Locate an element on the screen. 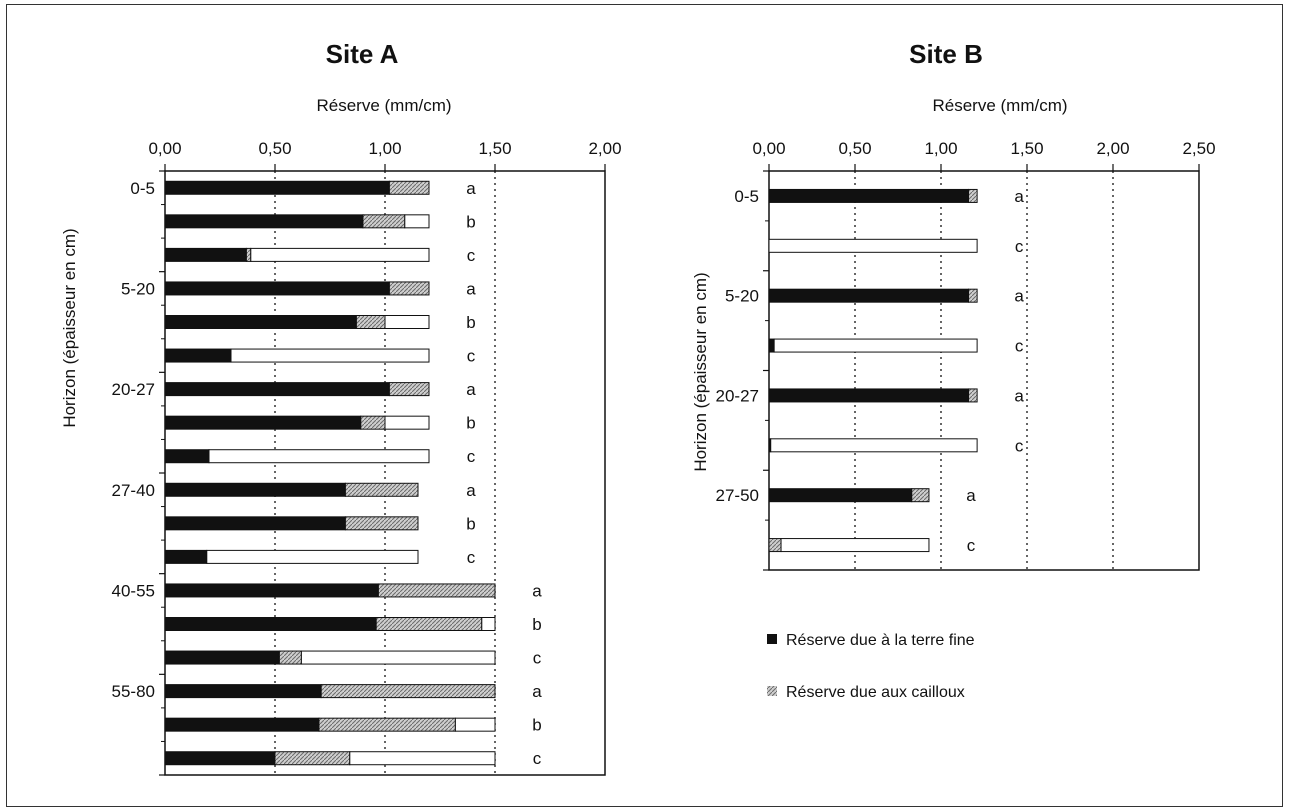 This screenshot has height=812, width=1289. site-b-xlabel: Réserve (mm/cm) is located at coordinates (999, 105).